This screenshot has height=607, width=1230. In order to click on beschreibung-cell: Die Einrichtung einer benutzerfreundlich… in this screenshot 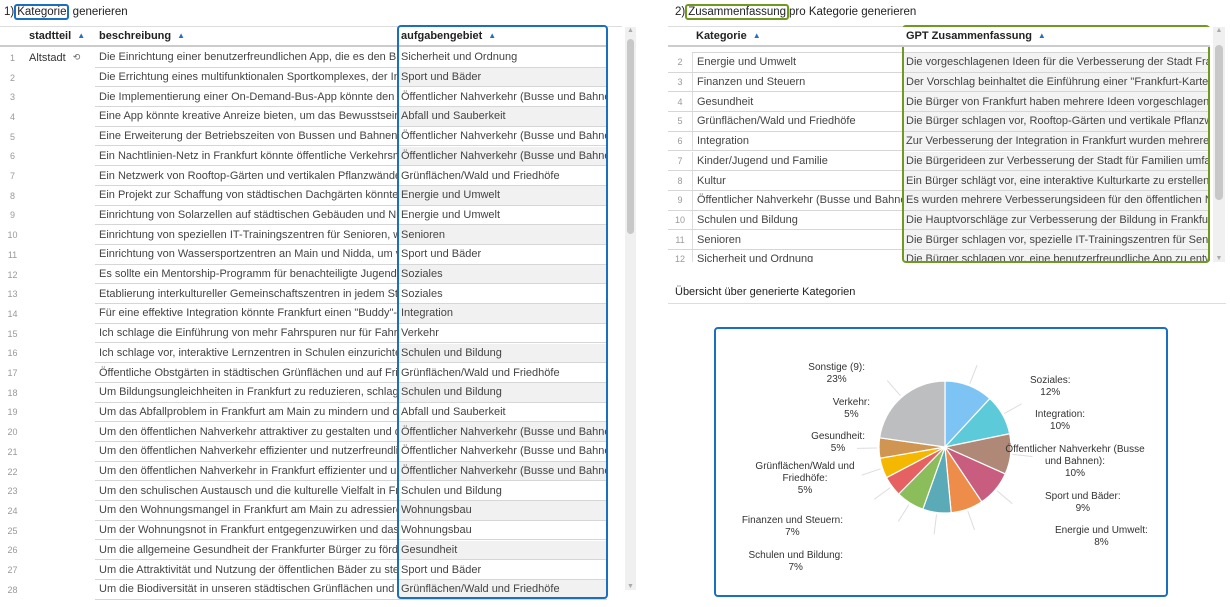, I will do `click(246, 58)`.